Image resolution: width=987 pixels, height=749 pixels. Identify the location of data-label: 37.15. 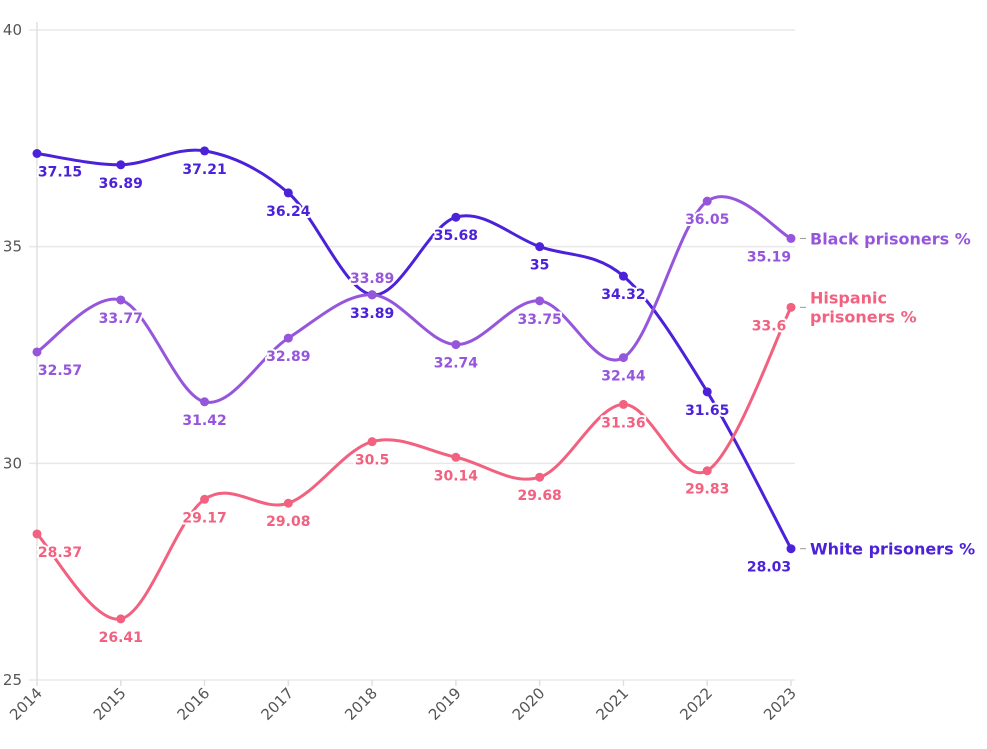
(60, 173).